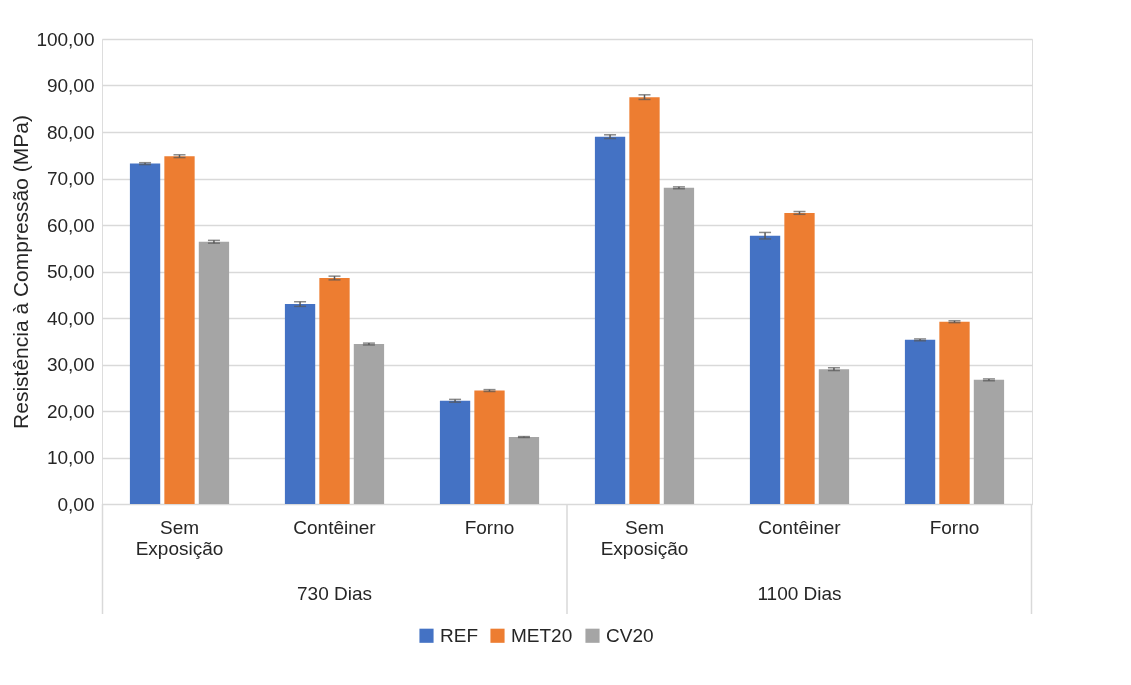 The height and width of the screenshot is (685, 1131). I want to click on legend-label: CV20, so click(630, 635).